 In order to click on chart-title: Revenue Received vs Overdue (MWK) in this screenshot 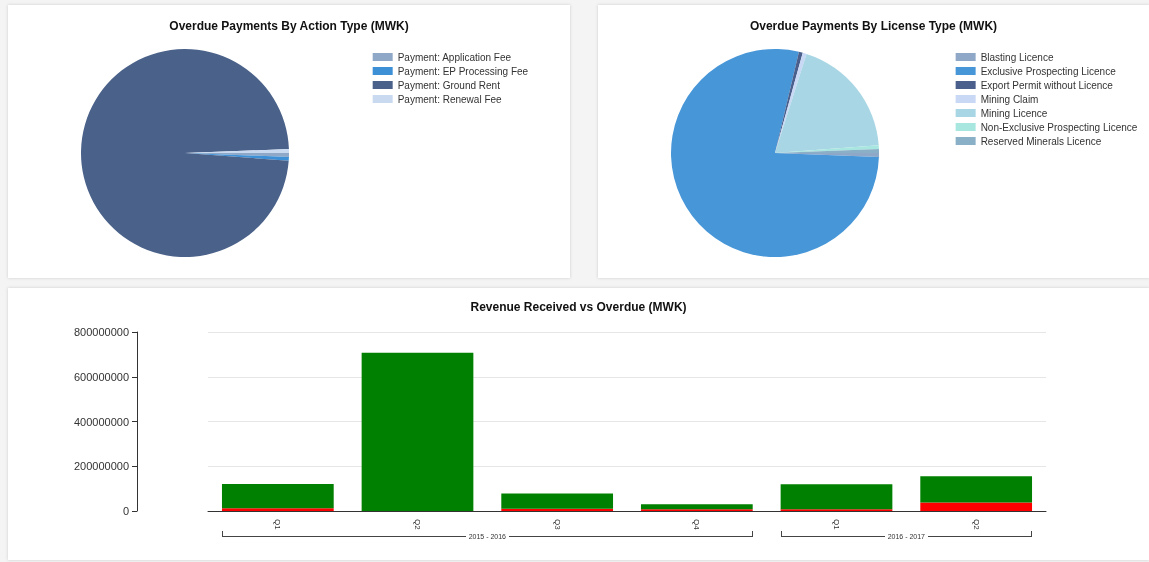, I will do `click(578, 307)`.